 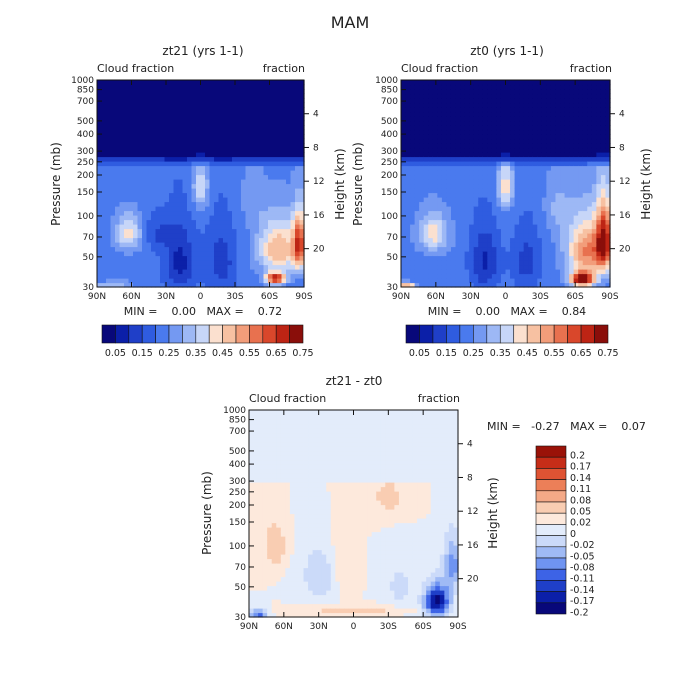 What do you see at coordinates (419, 353) in the screenshot?
I see `colorbar-label: 0.05` at bounding box center [419, 353].